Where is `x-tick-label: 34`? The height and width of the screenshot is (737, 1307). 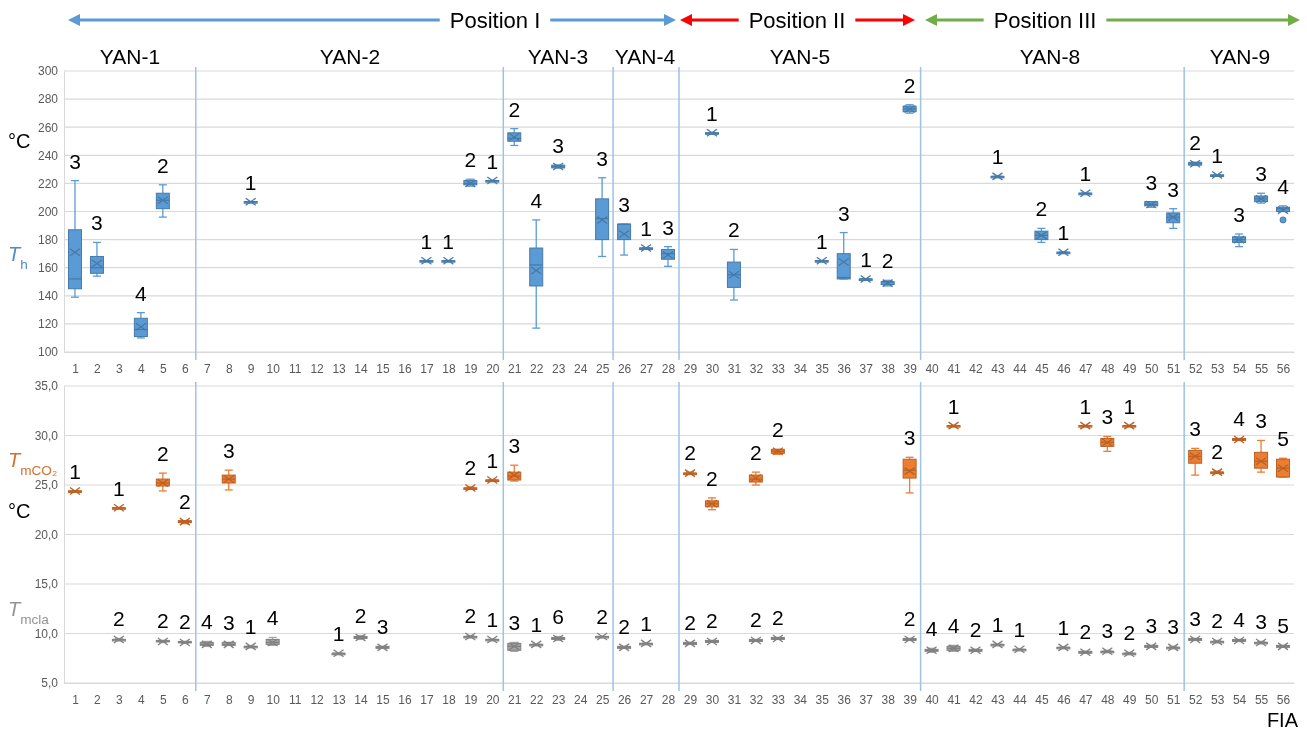 x-tick-label: 34 is located at coordinates (800, 699).